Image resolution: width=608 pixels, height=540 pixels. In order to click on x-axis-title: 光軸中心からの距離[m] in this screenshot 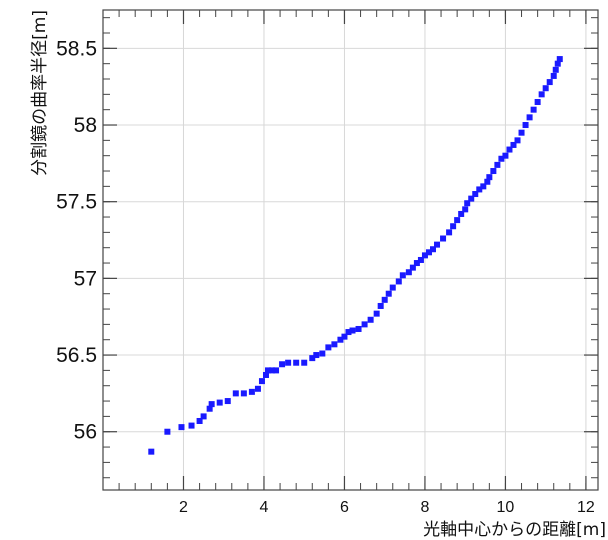, I will do `click(514, 530)`.